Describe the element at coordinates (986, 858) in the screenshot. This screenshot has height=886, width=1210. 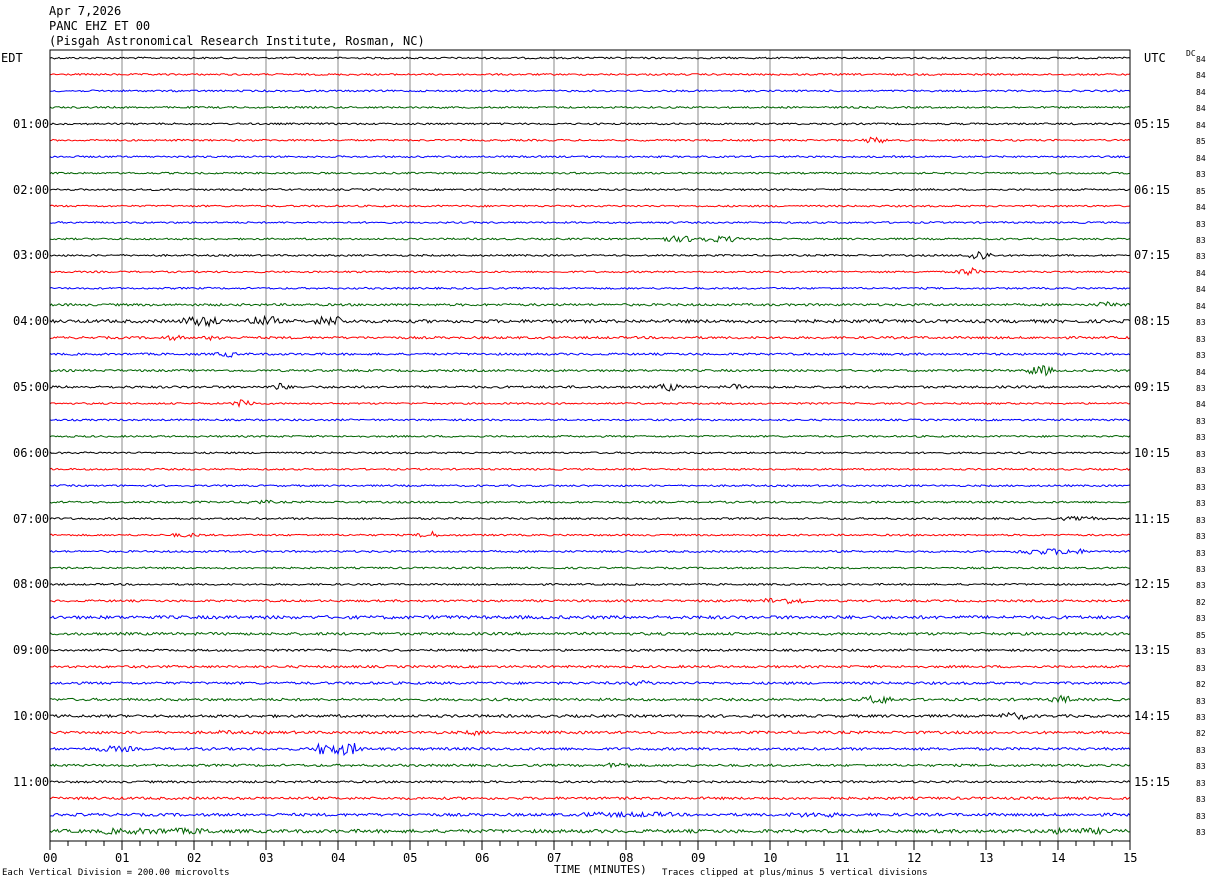
I see `x-tick-label: 13` at that location.